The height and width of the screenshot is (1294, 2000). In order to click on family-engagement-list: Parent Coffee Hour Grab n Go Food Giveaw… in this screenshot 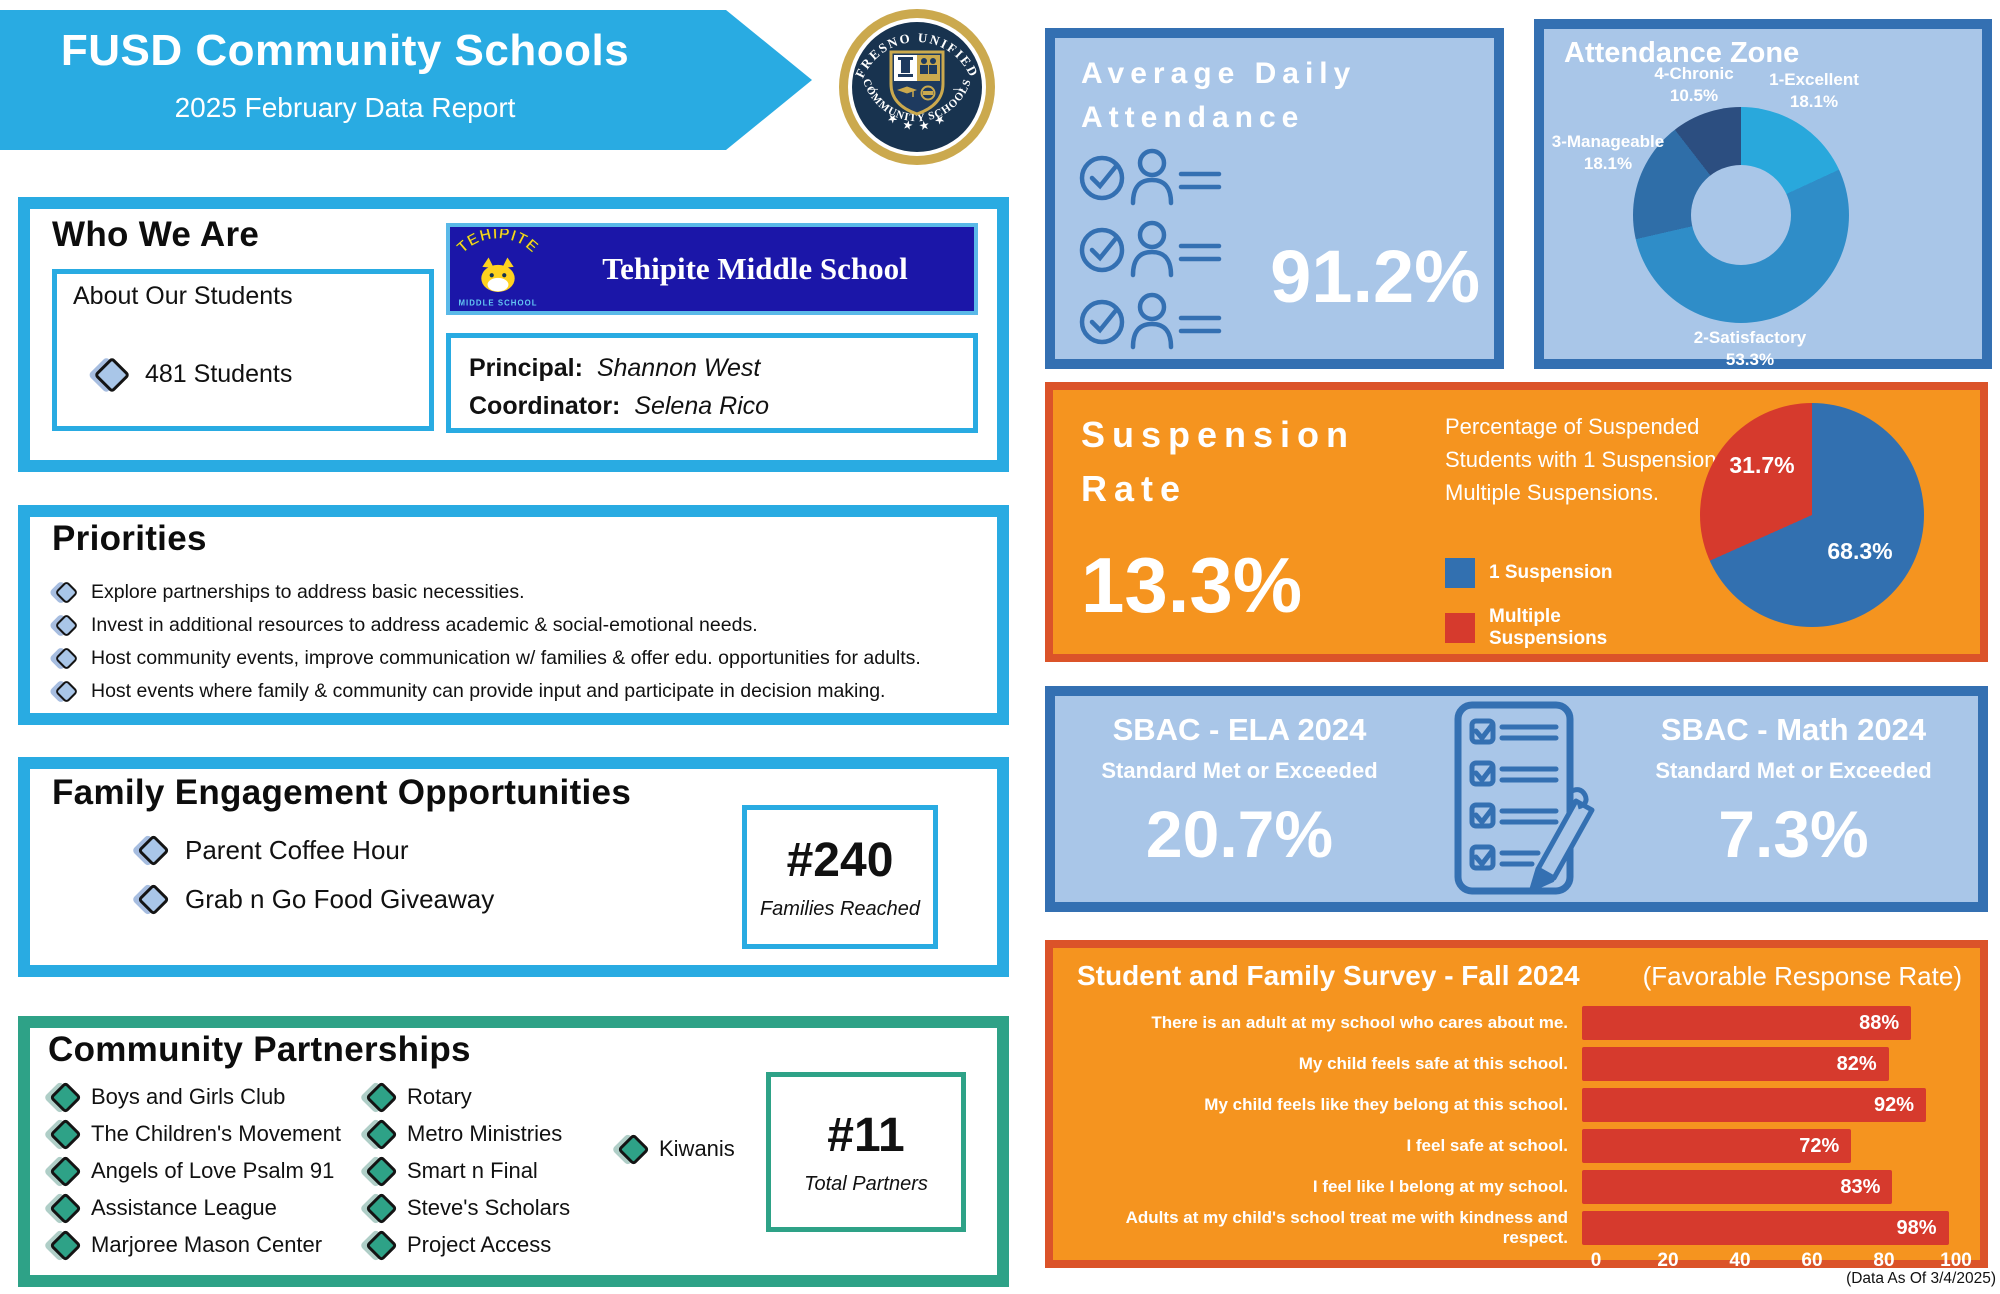, I will do `click(316, 875)`.